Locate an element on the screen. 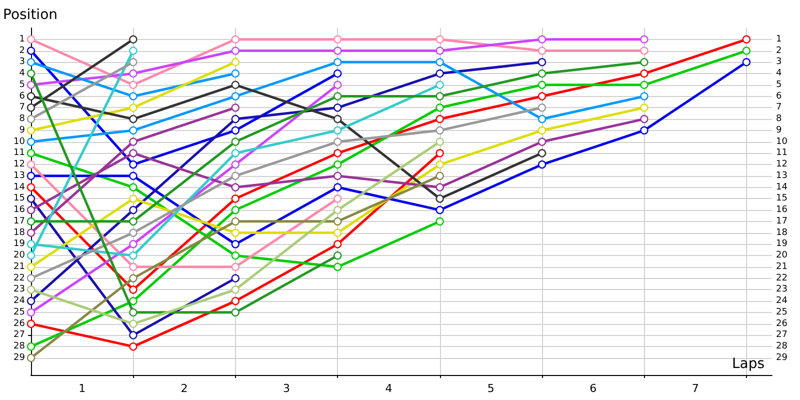 The width and height of the screenshot is (800, 400). y2-tick-label: 13 is located at coordinates (782, 175).